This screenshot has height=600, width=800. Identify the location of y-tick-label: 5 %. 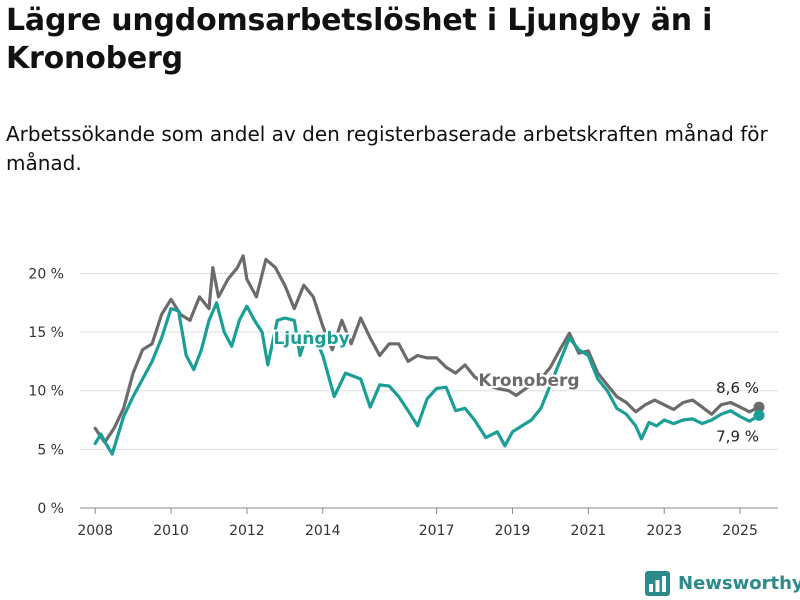
(50, 450).